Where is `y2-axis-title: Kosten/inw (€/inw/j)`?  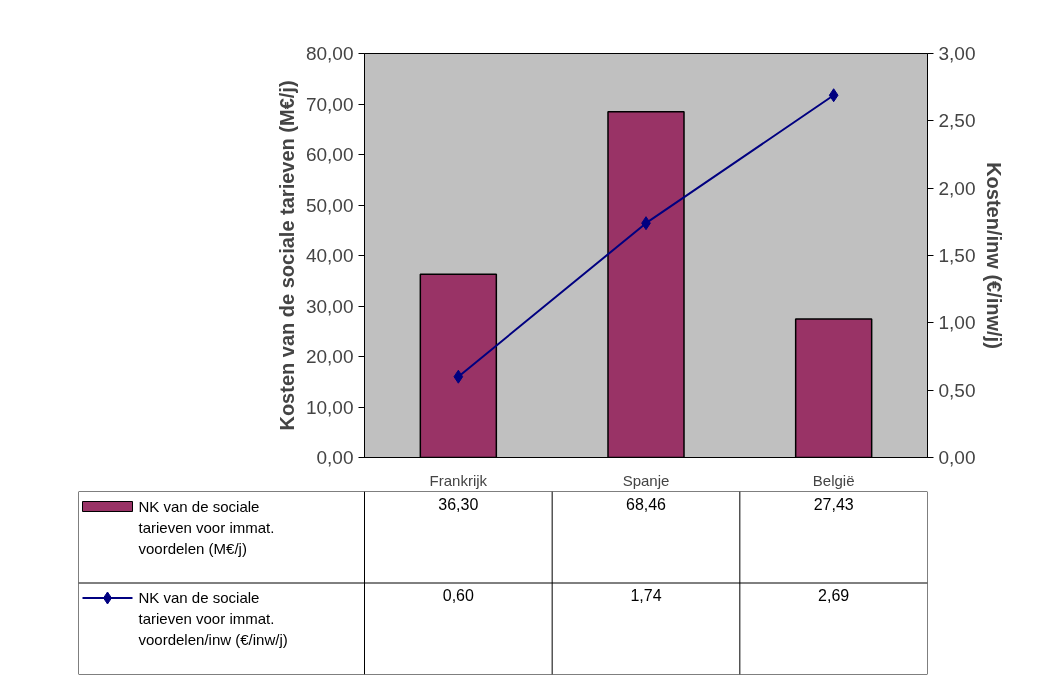
y2-axis-title: Kosten/inw (€/inw/j) is located at coordinates (994, 255).